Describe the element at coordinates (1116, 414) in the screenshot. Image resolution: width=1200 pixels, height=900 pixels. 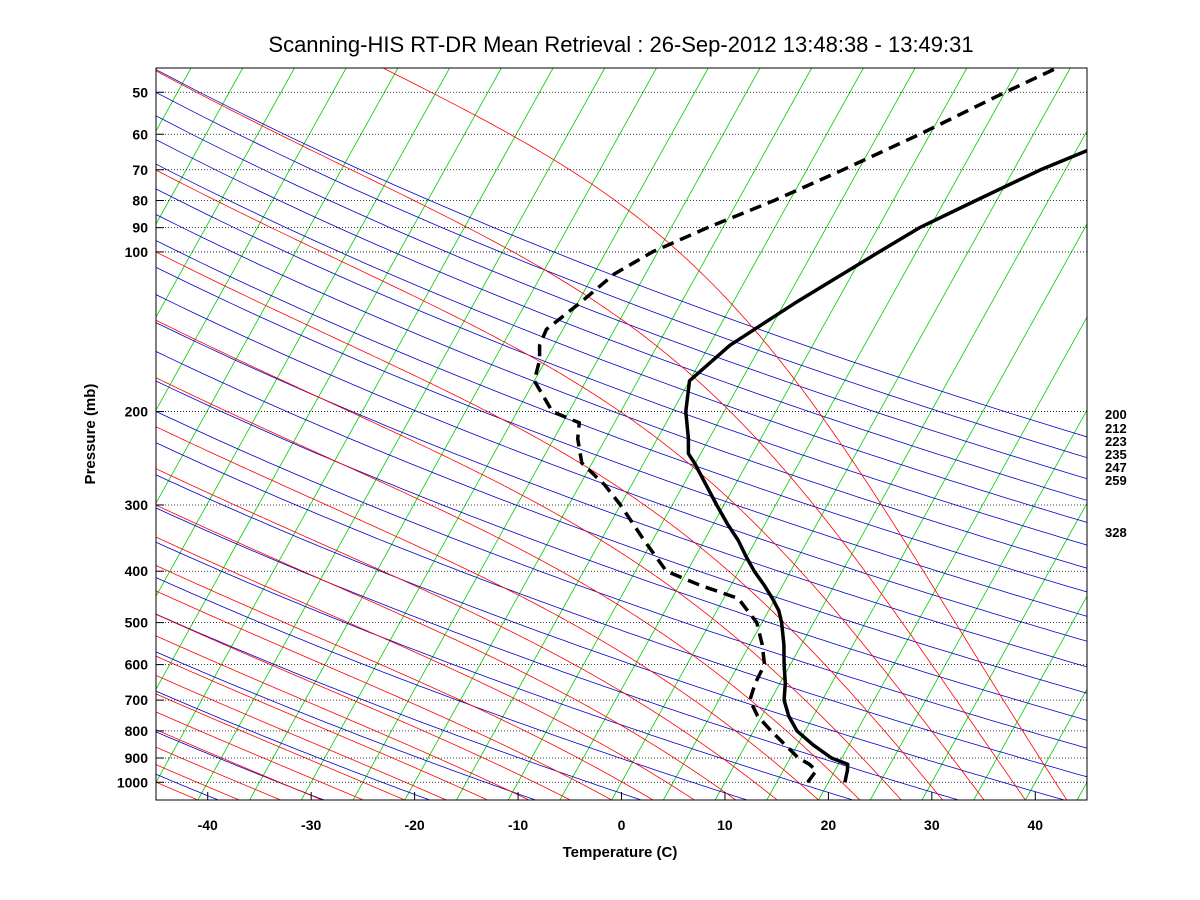
I see `right-label: 200` at that location.